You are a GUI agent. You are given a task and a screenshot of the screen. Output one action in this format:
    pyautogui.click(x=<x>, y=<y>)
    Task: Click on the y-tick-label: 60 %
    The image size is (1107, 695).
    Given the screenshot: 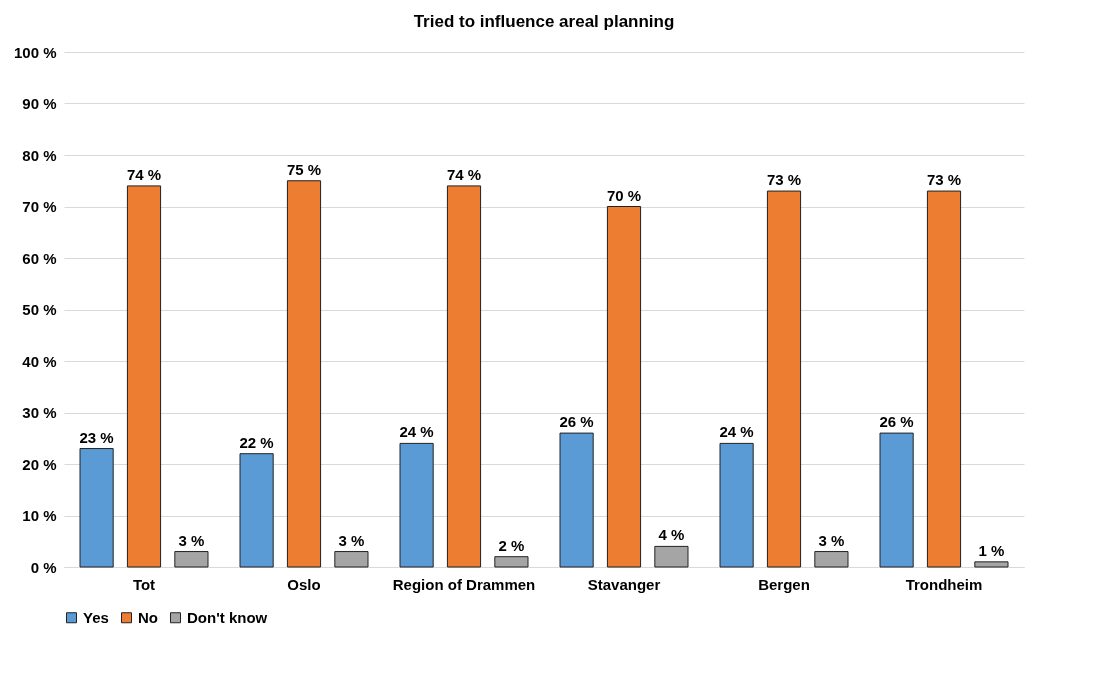 What is the action you would take?
    pyautogui.click(x=39, y=258)
    